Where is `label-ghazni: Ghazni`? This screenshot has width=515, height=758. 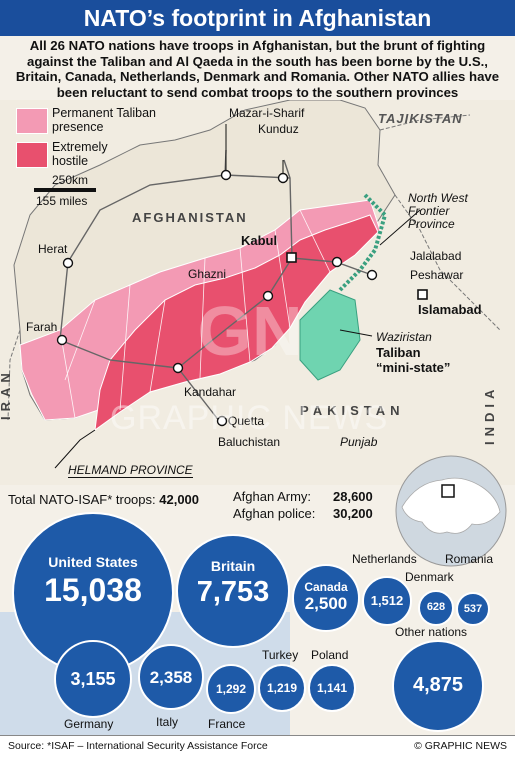 label-ghazni: Ghazni is located at coordinates (207, 274).